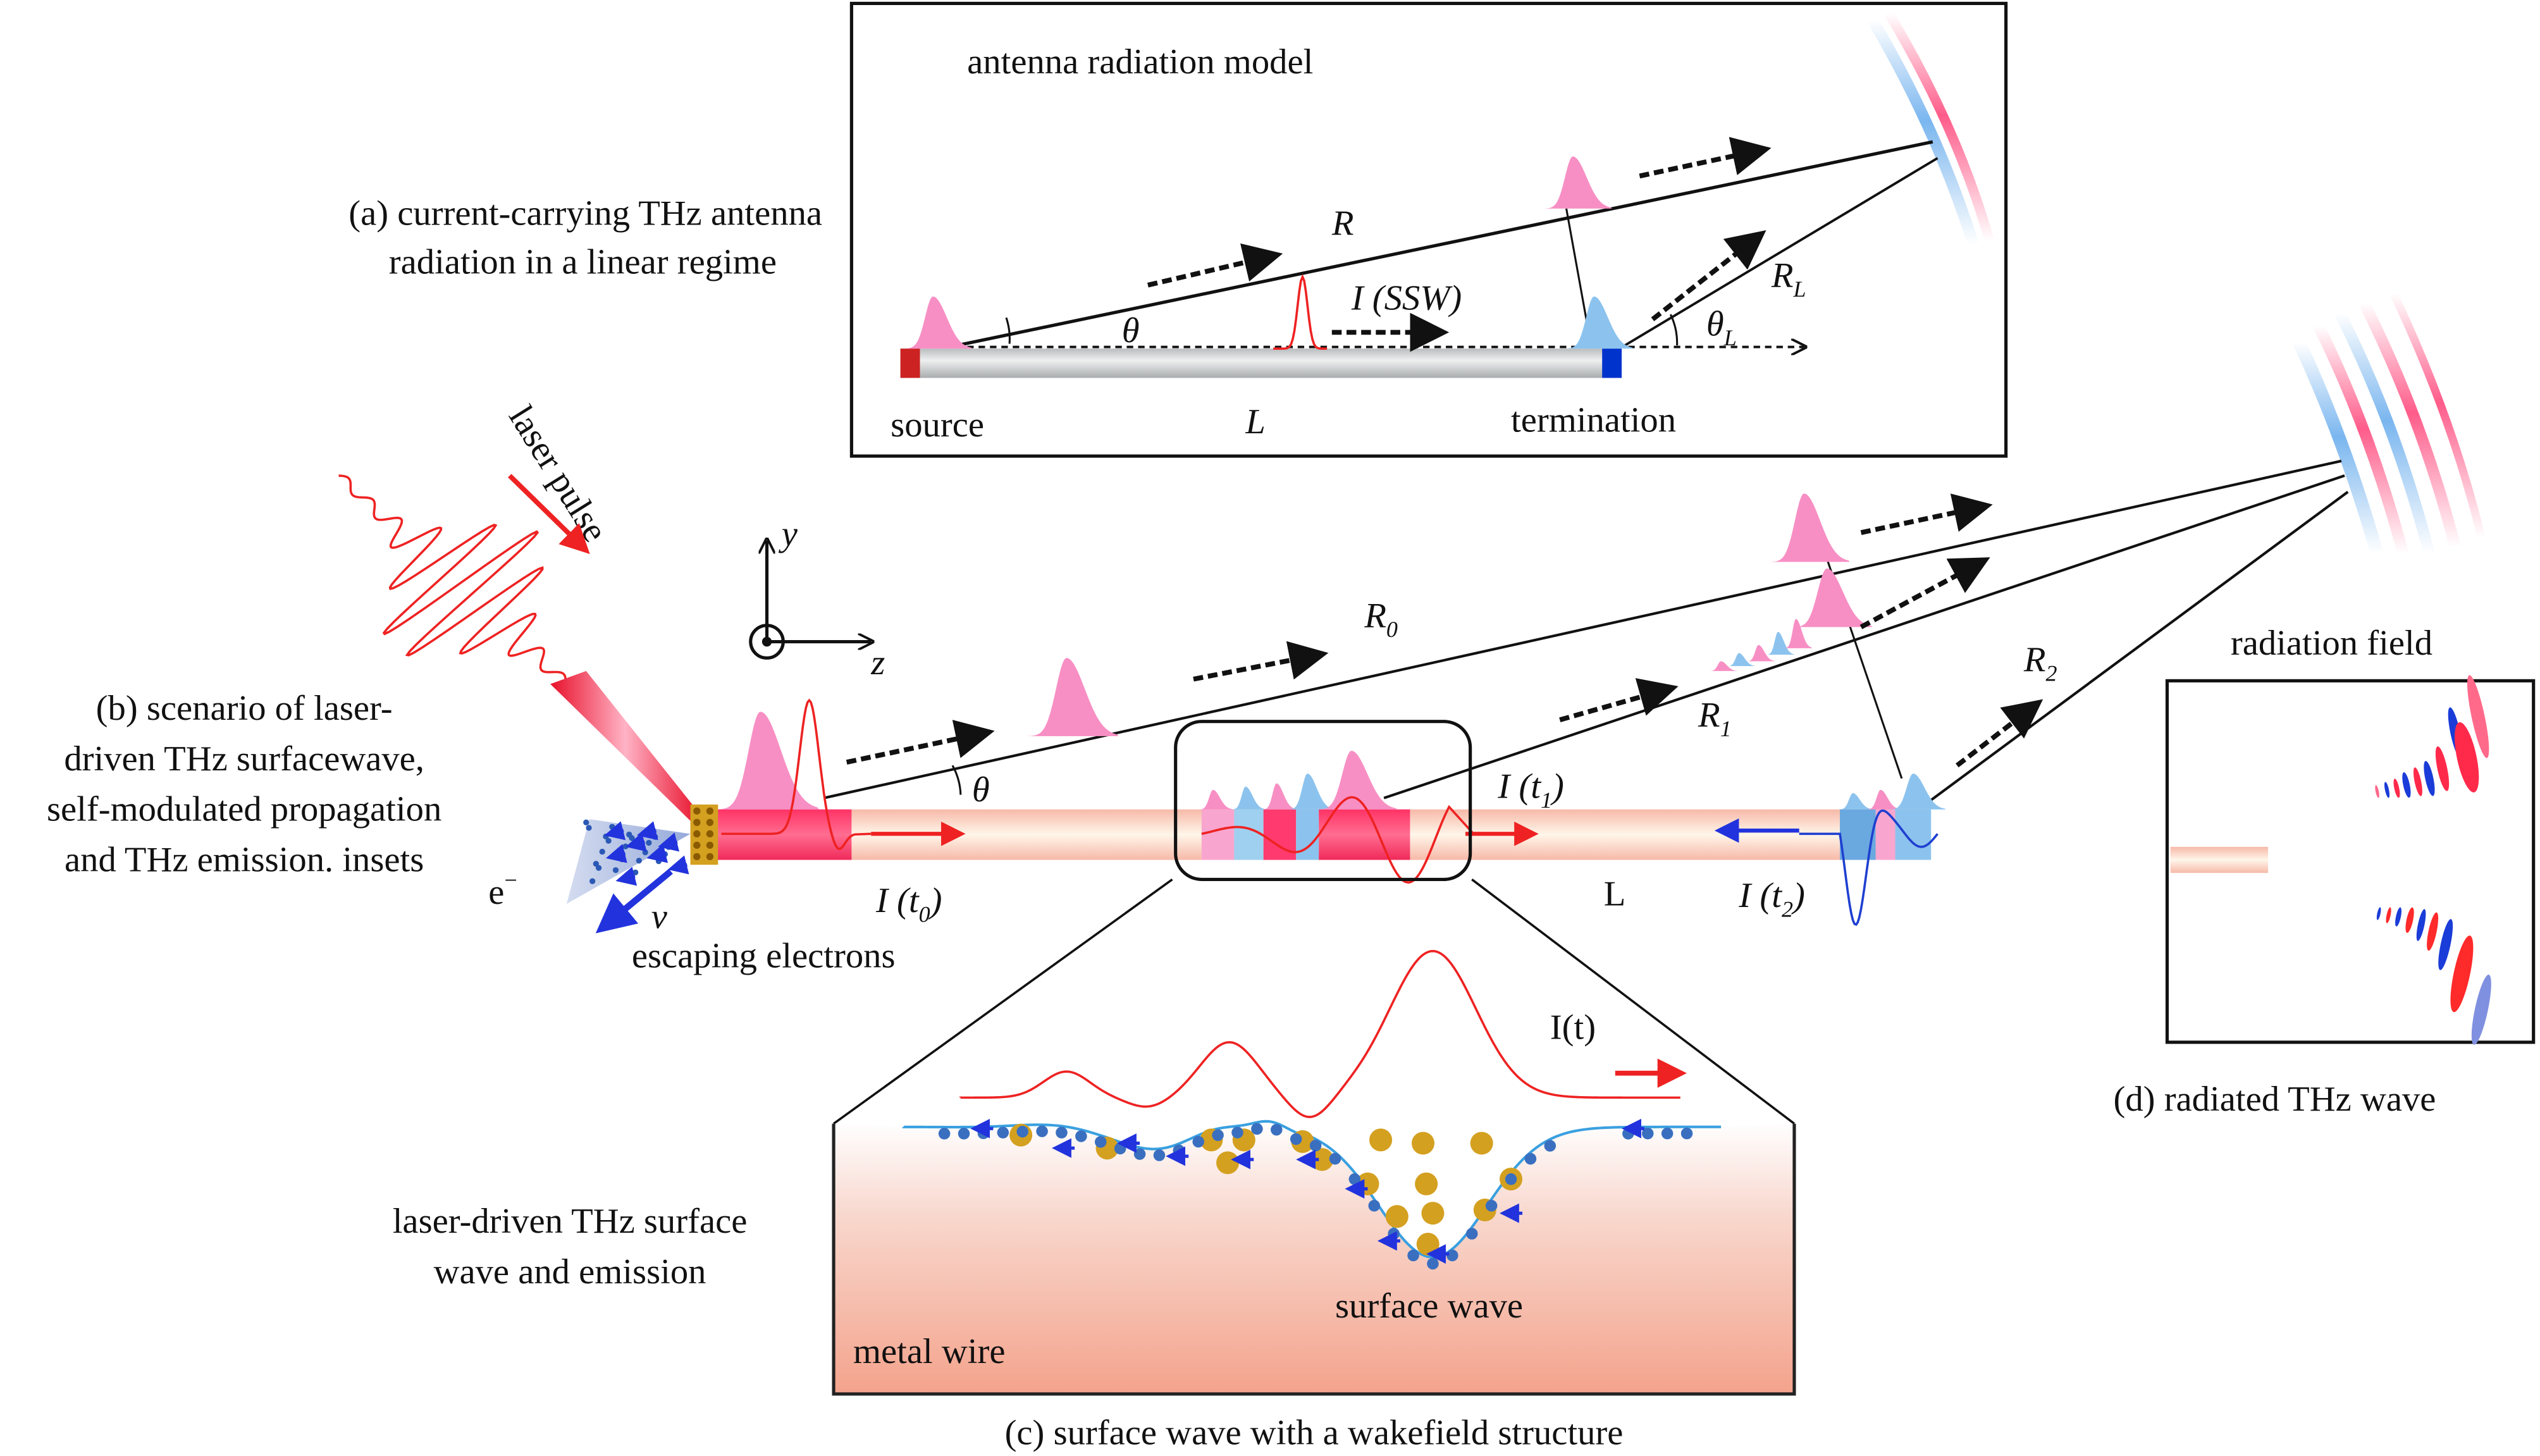  I want to click on reflected-current-waveform, so click(1869, 868).